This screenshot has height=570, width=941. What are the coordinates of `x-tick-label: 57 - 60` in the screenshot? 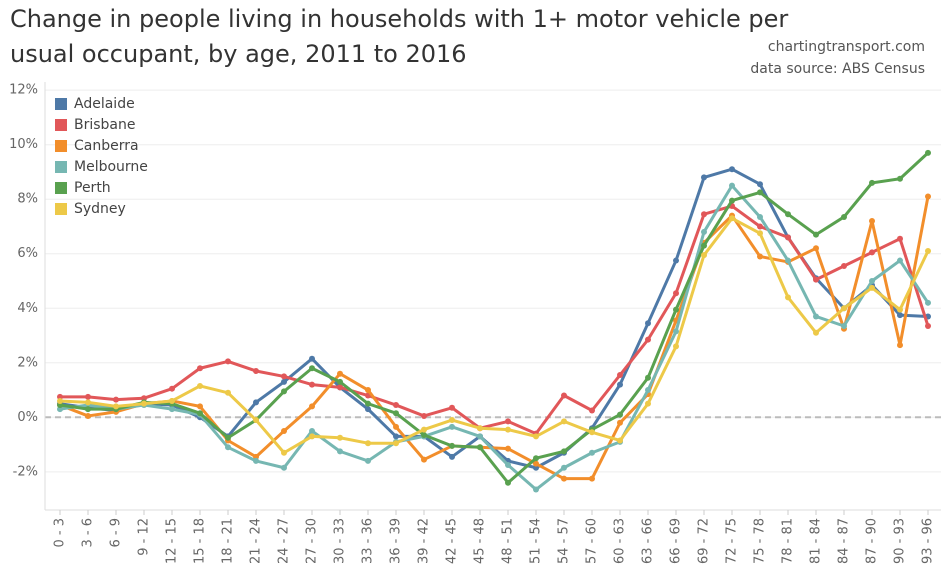 It's located at (592, 541).